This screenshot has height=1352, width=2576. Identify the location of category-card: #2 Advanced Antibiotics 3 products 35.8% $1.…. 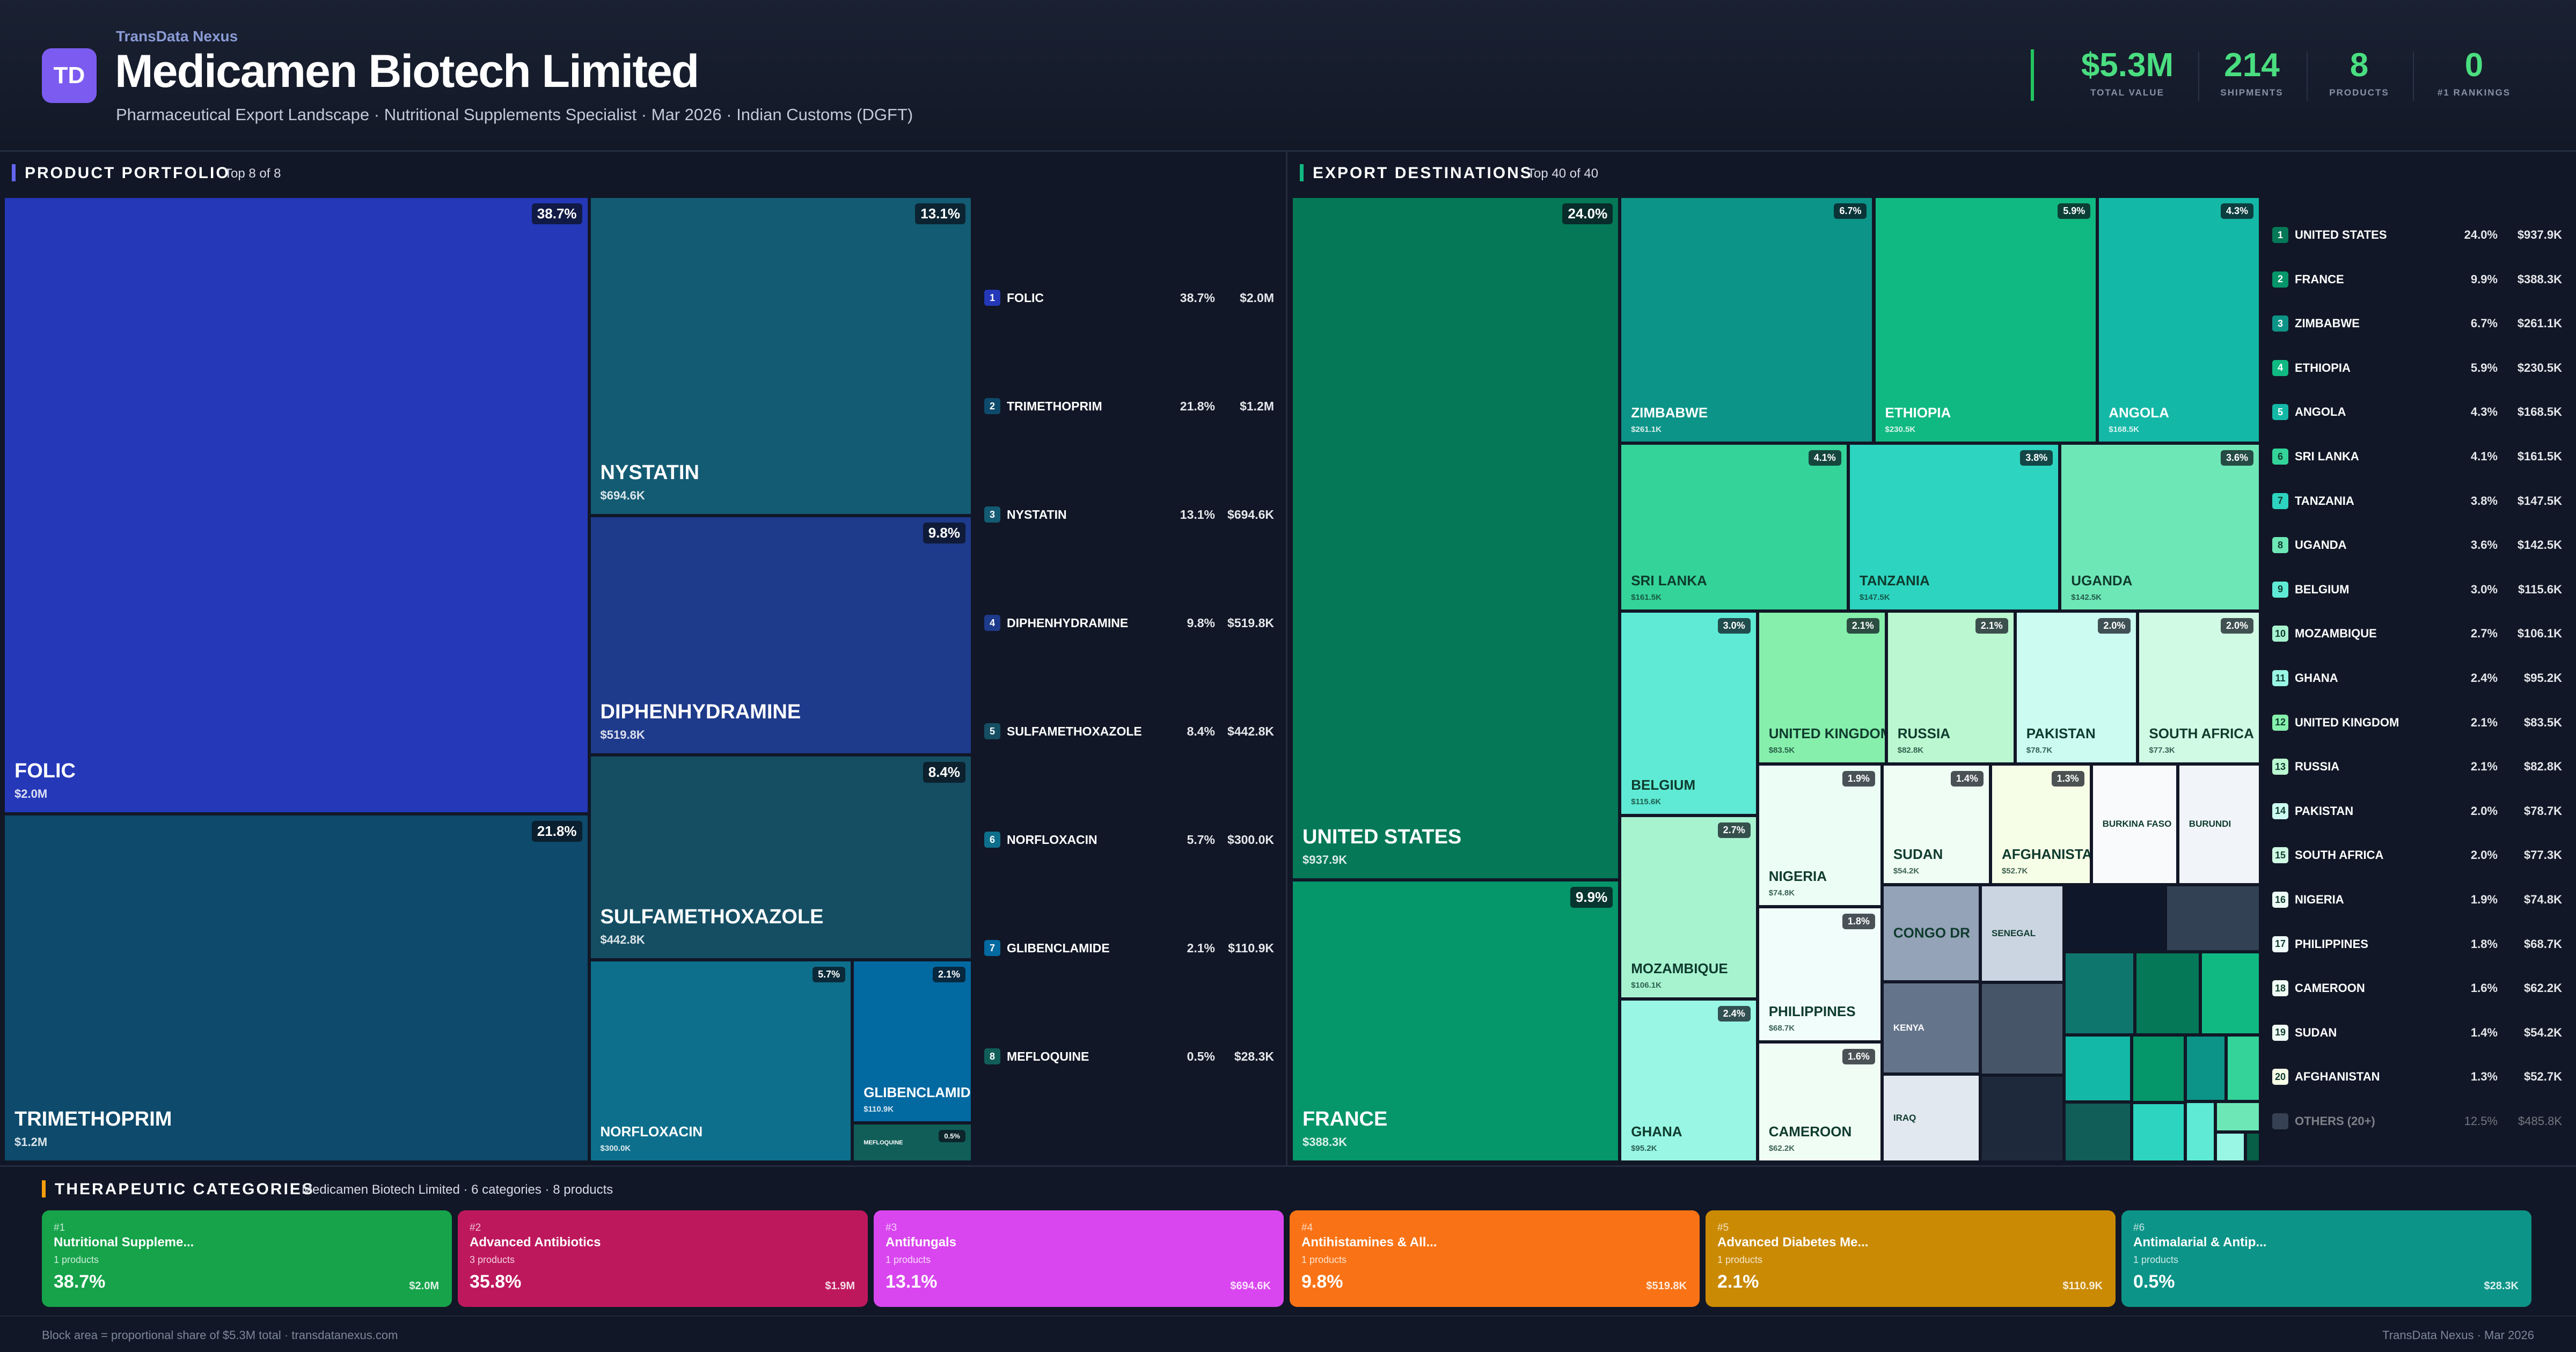
(663, 1258).